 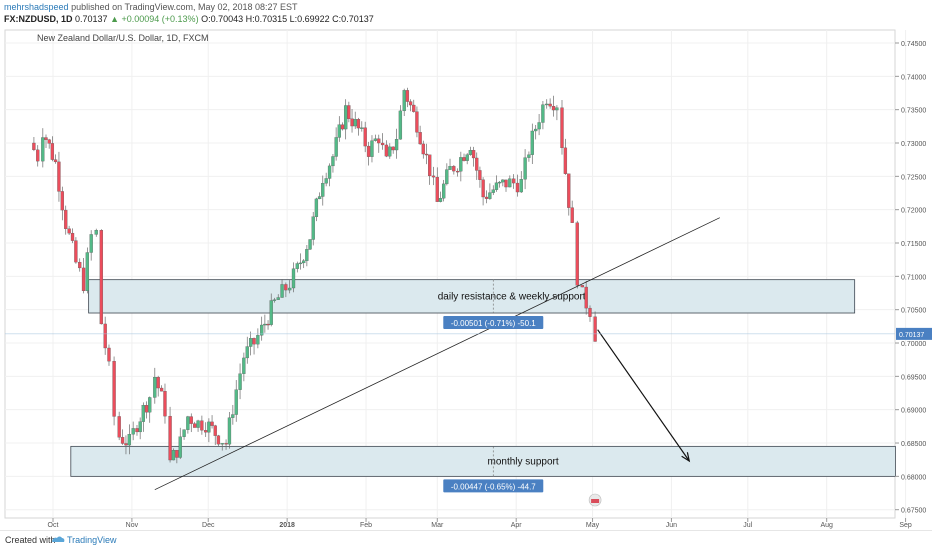 What do you see at coordinates (123, 38) in the screenshot?
I see `chart-title: New Zealand Dollar/U.S. Dollar, 1D, FXCM` at bounding box center [123, 38].